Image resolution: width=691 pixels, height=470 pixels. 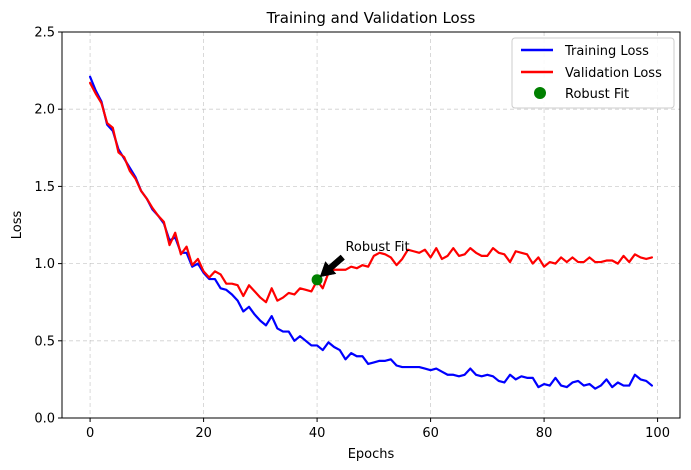 I want to click on y-tick-label: 2.5, so click(x=44, y=33).